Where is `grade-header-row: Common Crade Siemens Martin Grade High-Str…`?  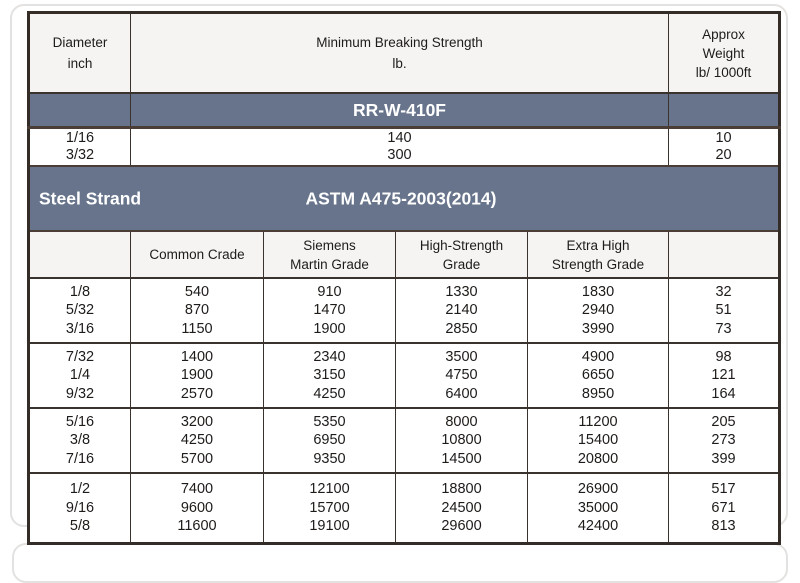 grade-header-row: Common Crade Siemens Martin Grade High-Str… is located at coordinates (404, 254).